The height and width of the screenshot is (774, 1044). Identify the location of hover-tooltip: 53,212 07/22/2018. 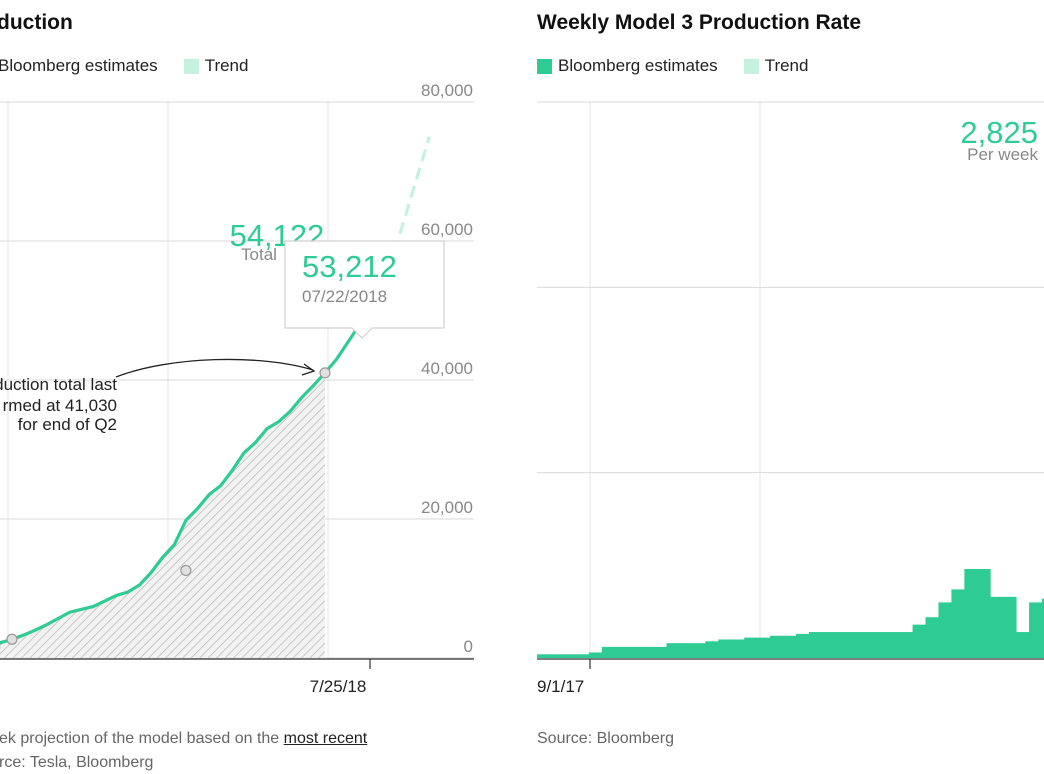
(364, 289).